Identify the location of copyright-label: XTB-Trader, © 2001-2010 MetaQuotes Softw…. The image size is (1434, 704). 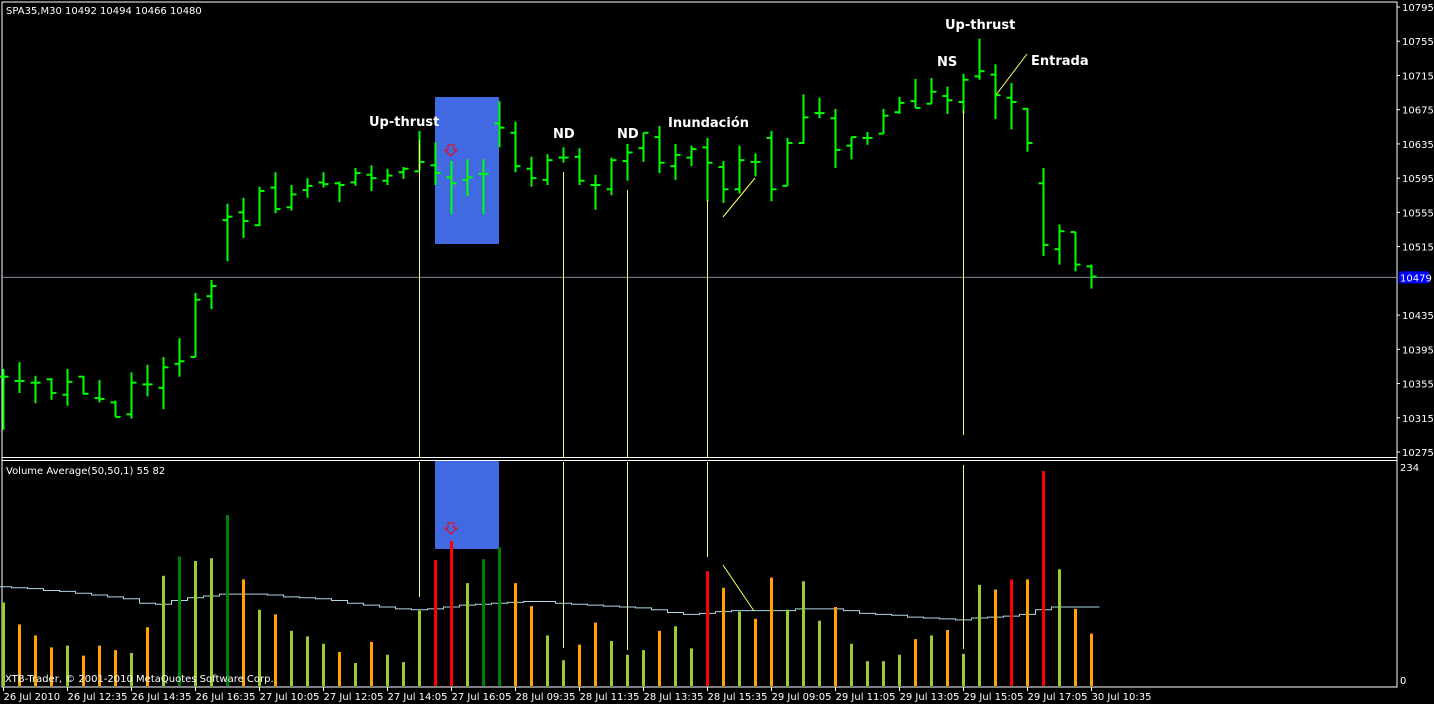
(139, 679).